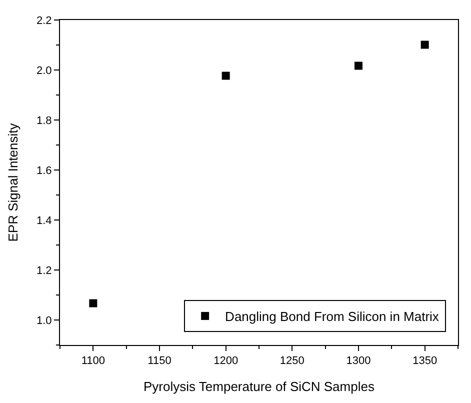 The width and height of the screenshot is (471, 403). I want to click on y-tick-label: 1.2, so click(44, 270).